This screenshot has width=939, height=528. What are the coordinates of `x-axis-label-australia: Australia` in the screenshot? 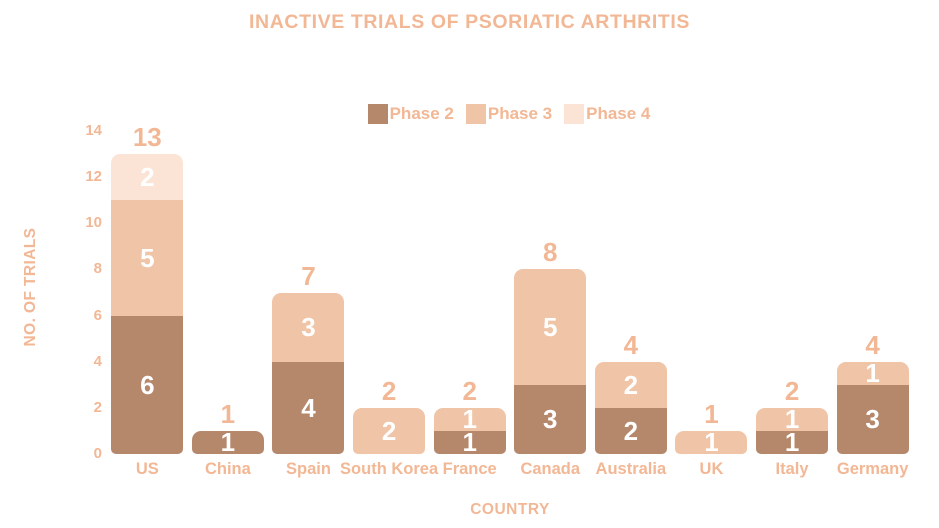 It's located at (631, 469).